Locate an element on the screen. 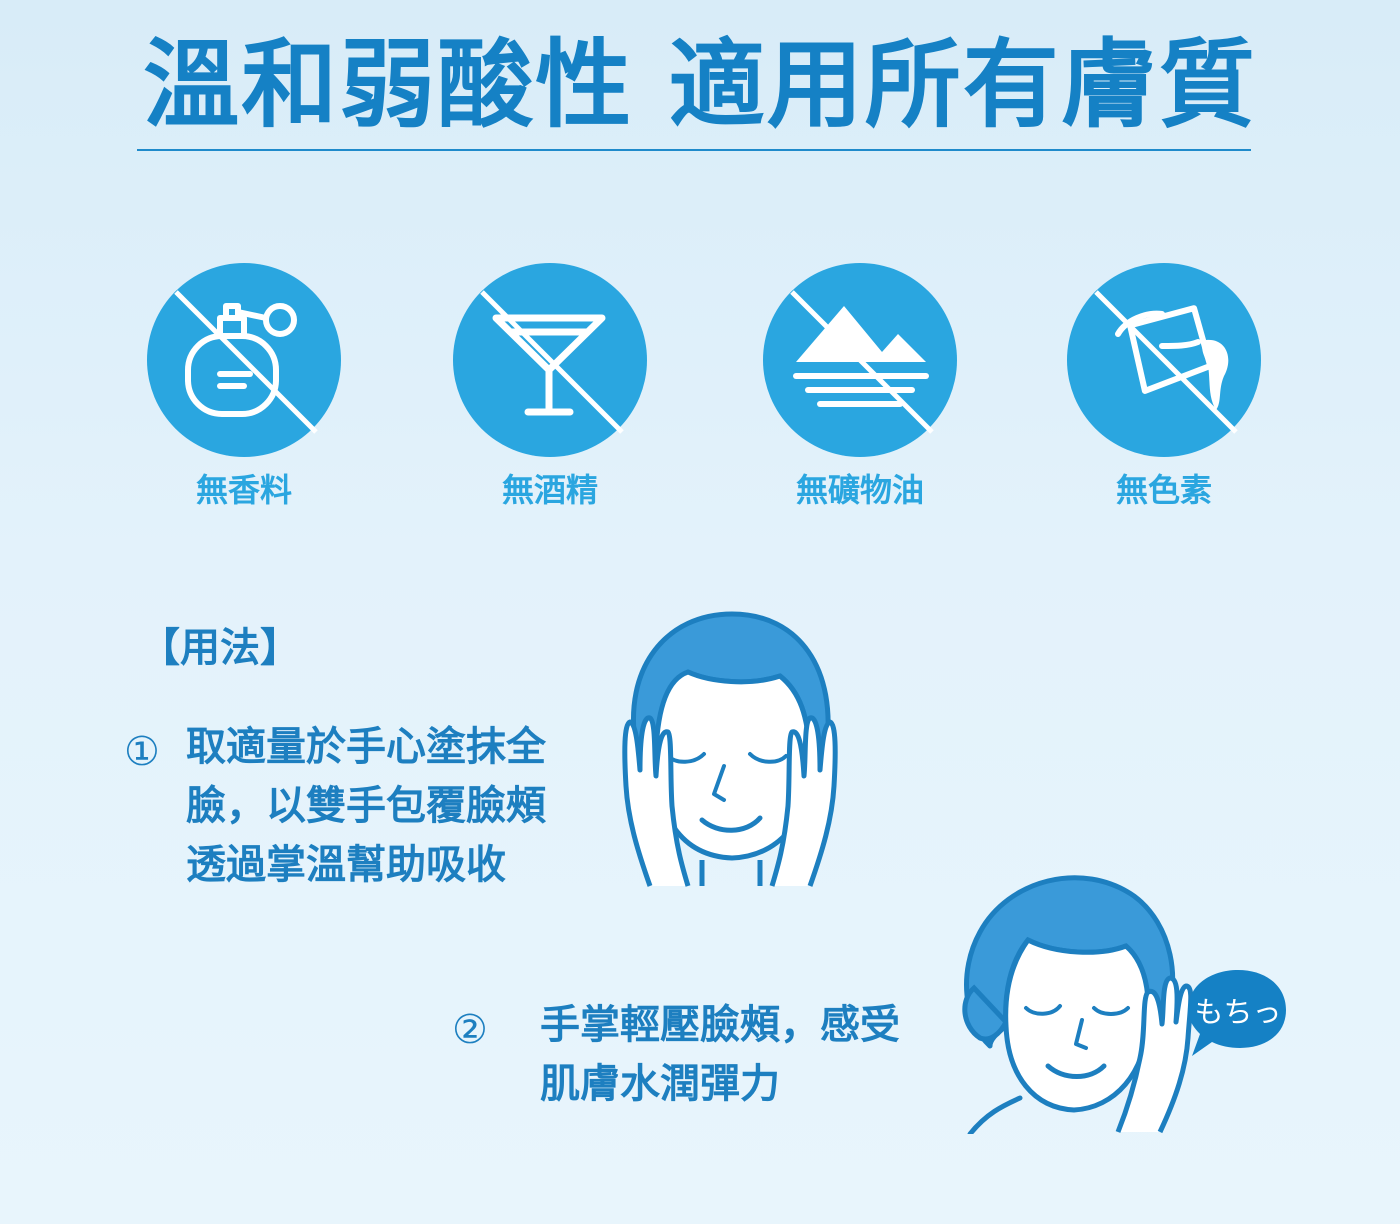 Image resolution: width=1400 pixels, height=1224 pixels. feature-label-no-perfume: 無香料 is located at coordinates (243, 490).